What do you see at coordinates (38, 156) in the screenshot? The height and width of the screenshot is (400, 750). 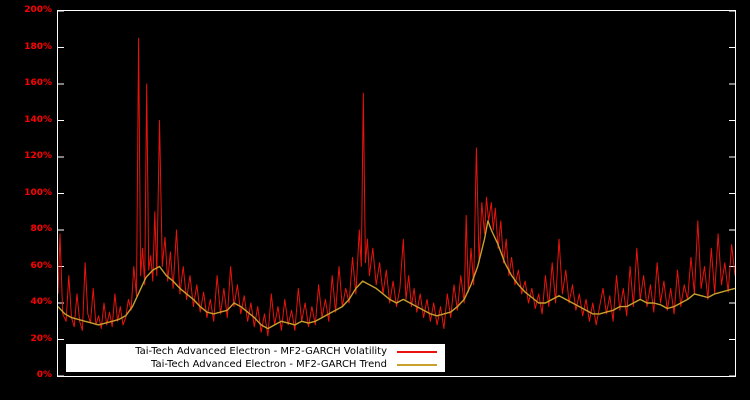 I see `y-axis-tick-label: 120%` at bounding box center [38, 156].